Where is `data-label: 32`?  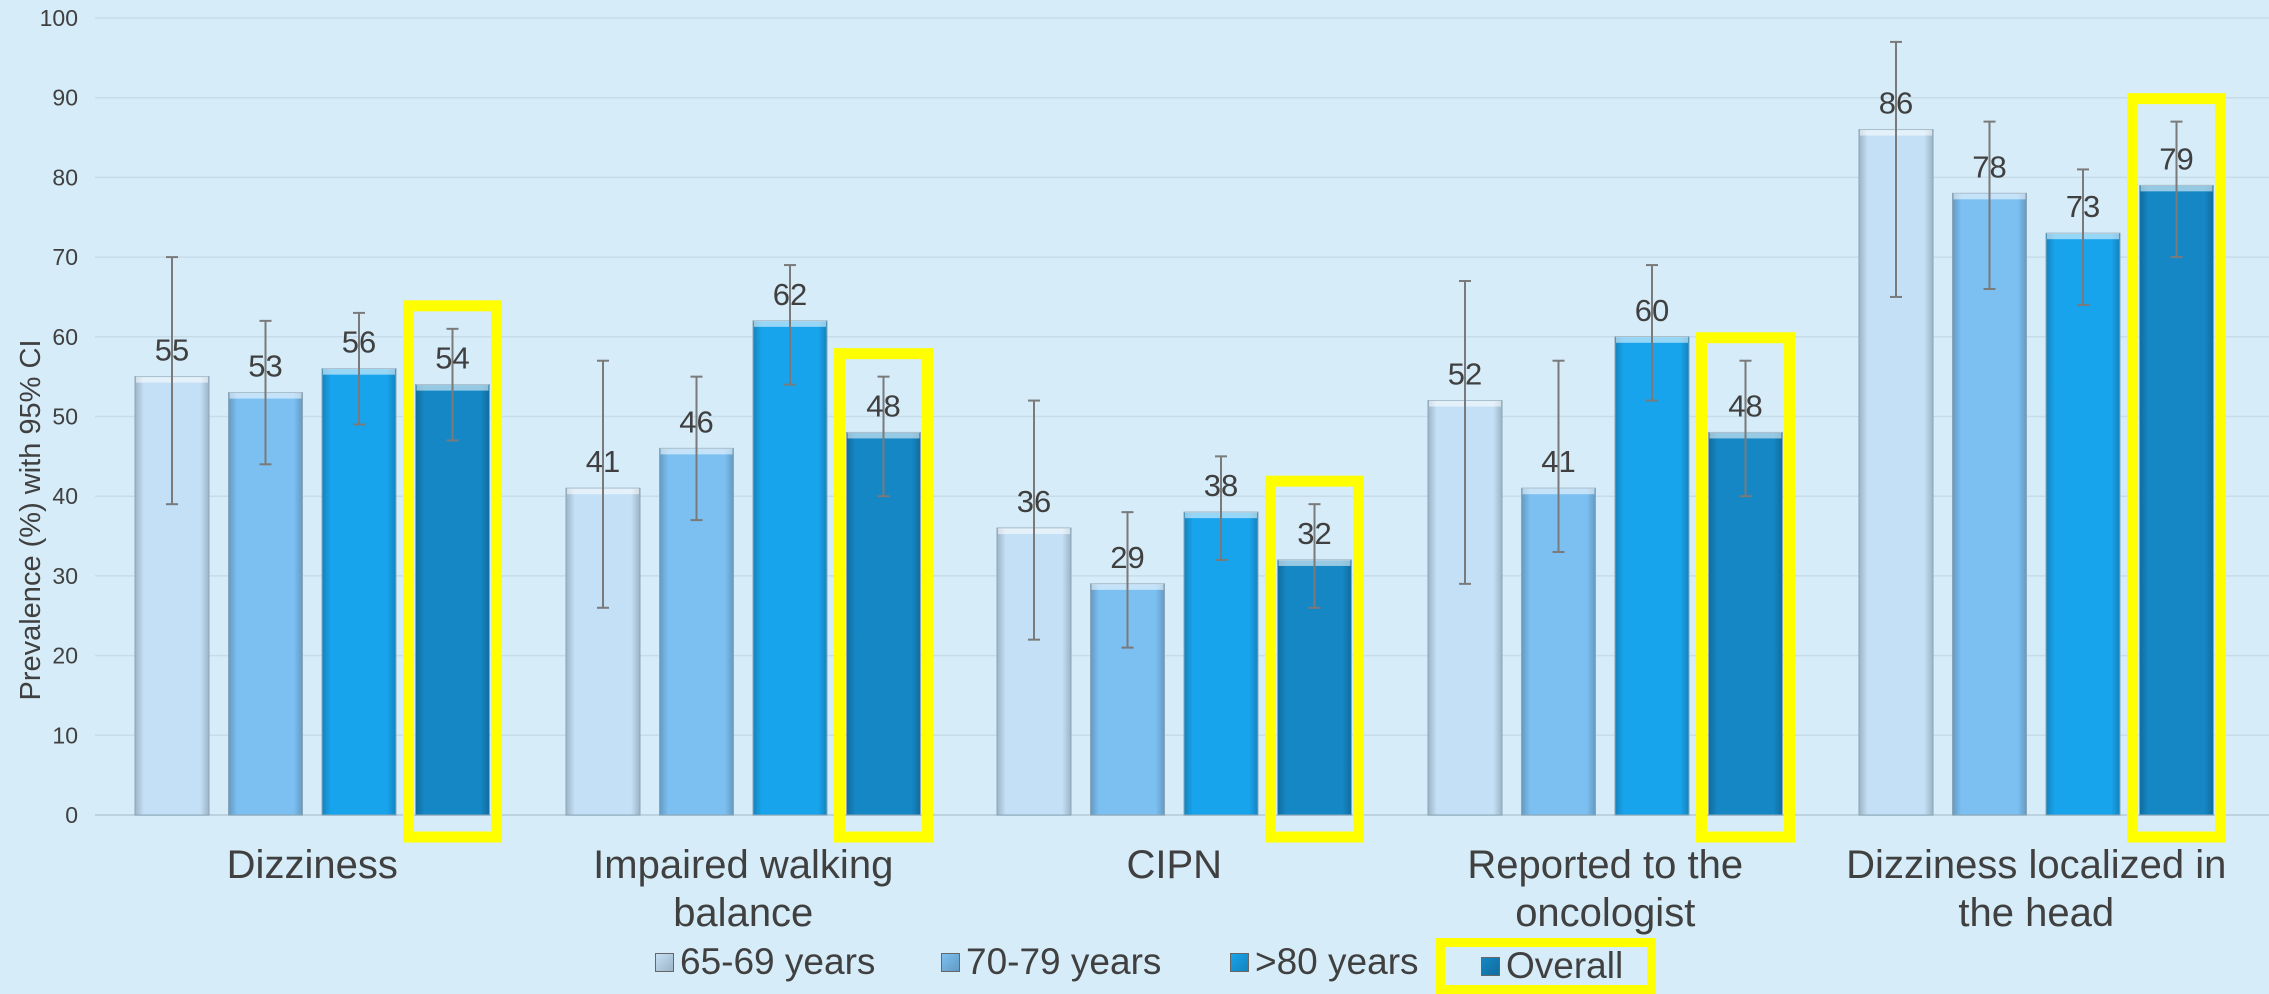
data-label: 32 is located at coordinates (1314, 533).